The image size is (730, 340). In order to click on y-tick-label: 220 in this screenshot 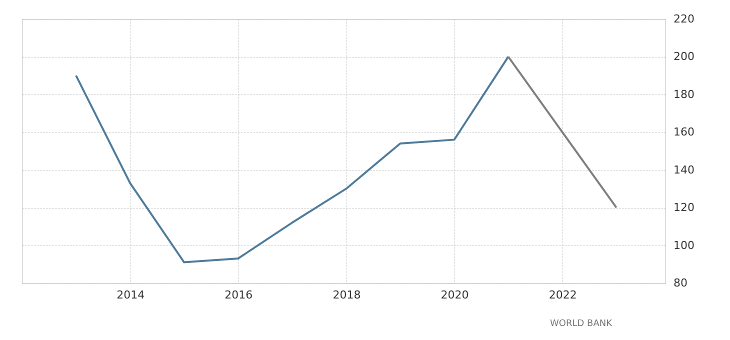, I will do `click(684, 19)`.